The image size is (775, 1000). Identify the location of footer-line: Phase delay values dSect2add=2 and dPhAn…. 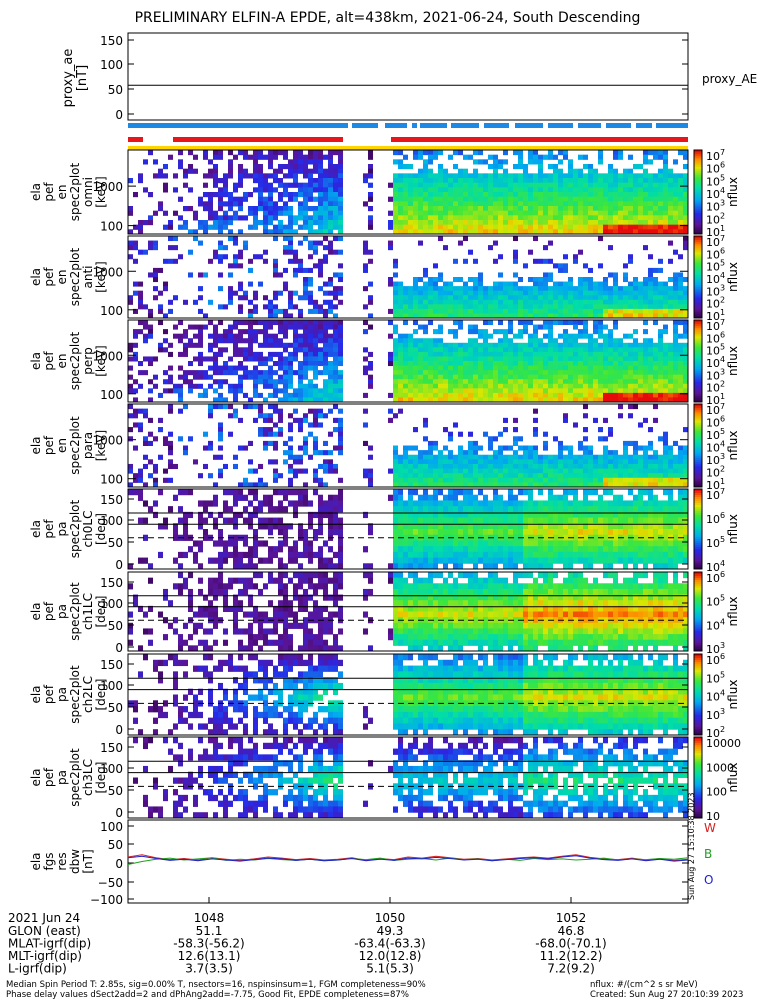
(207, 995).